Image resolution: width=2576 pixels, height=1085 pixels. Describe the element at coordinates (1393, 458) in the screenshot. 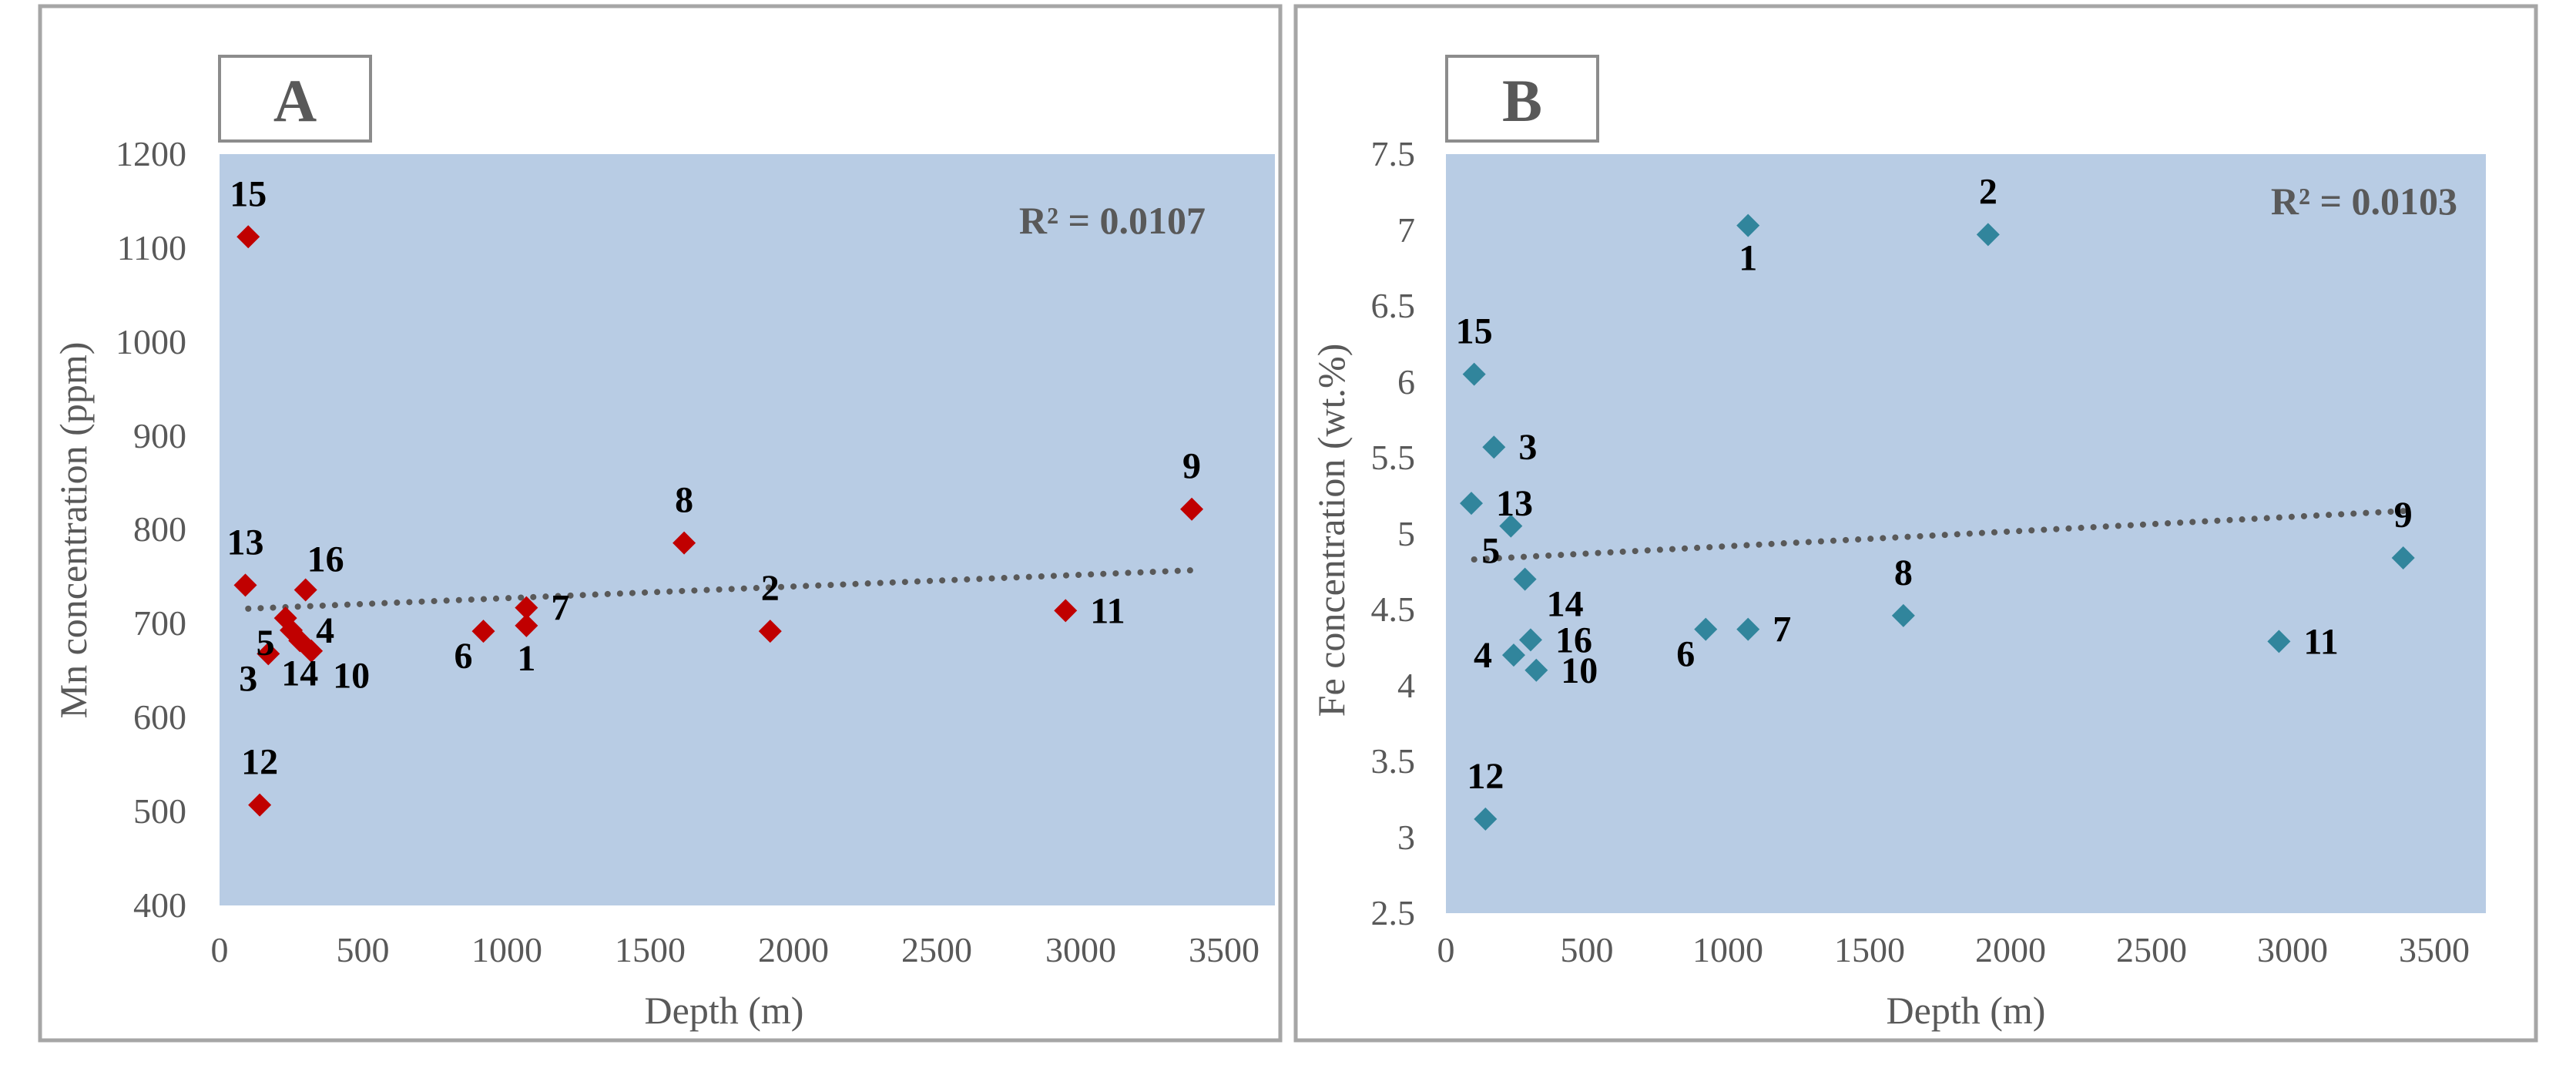

I see `y-tick-label: 5.5` at that location.